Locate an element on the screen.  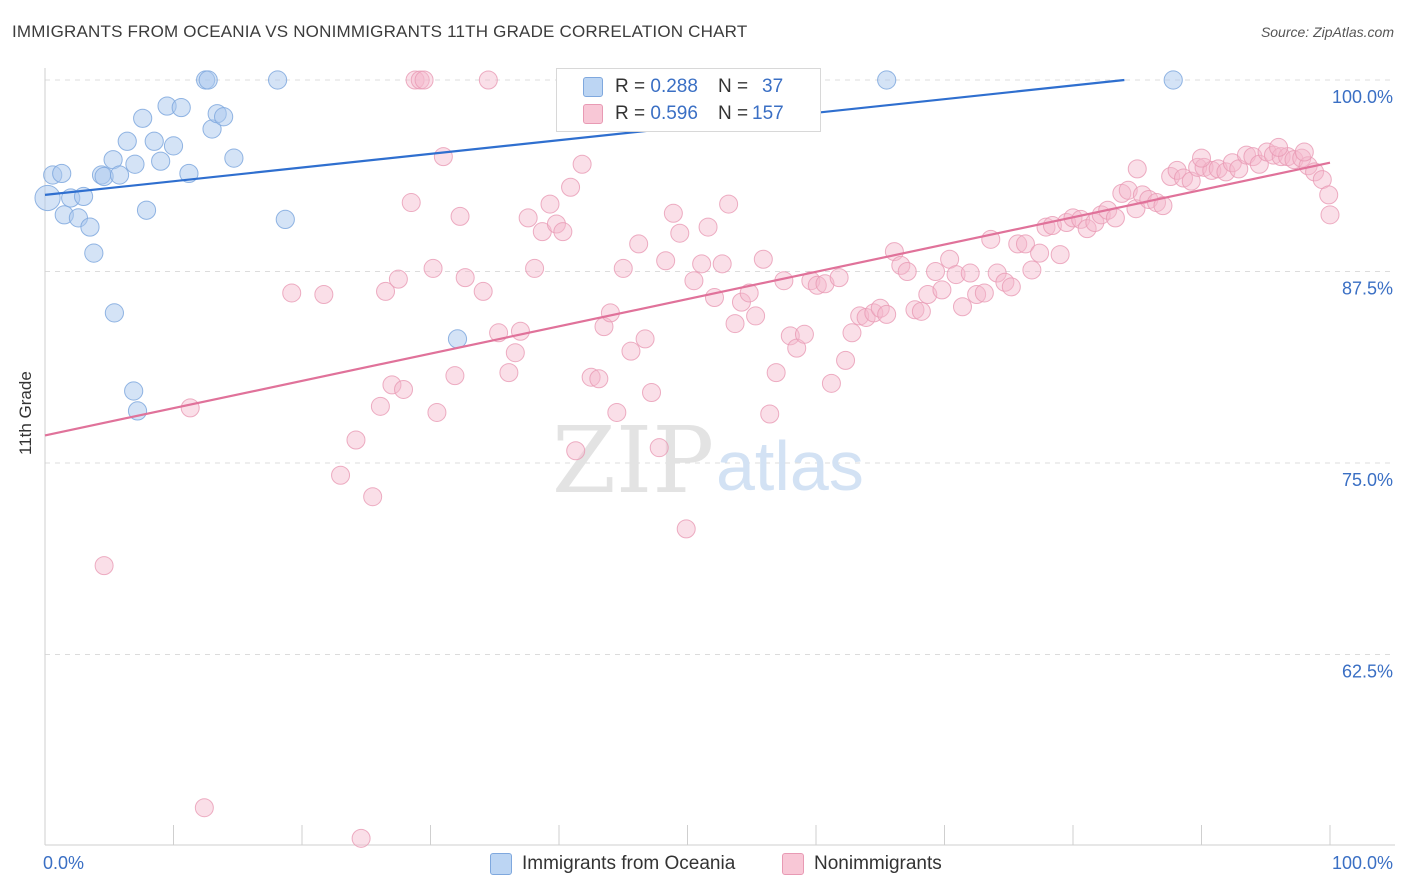
y-tick-labels: 100.0% 87.5% 75.0% 62.5% is located at coordinates (1362, 384).